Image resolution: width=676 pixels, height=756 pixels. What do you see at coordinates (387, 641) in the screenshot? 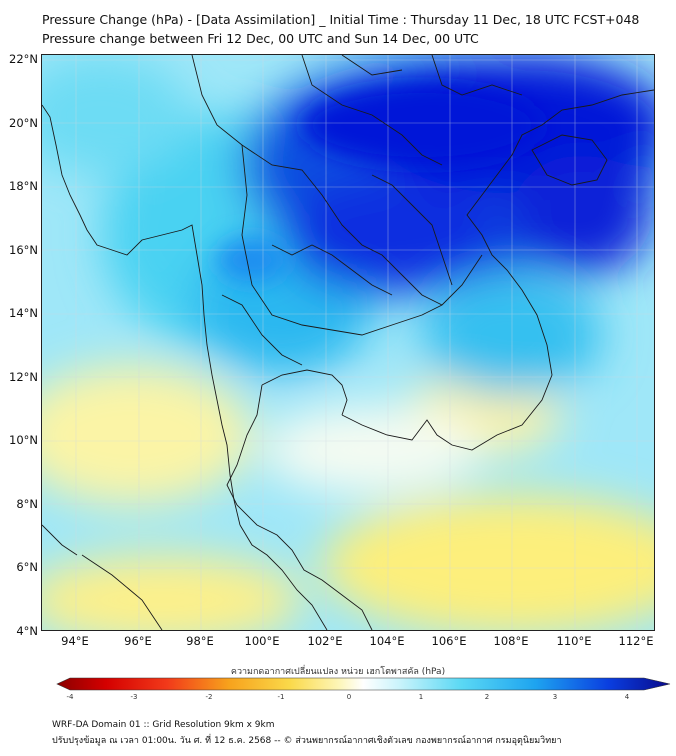
I see `lon-label-104: 104°E` at bounding box center [387, 641].